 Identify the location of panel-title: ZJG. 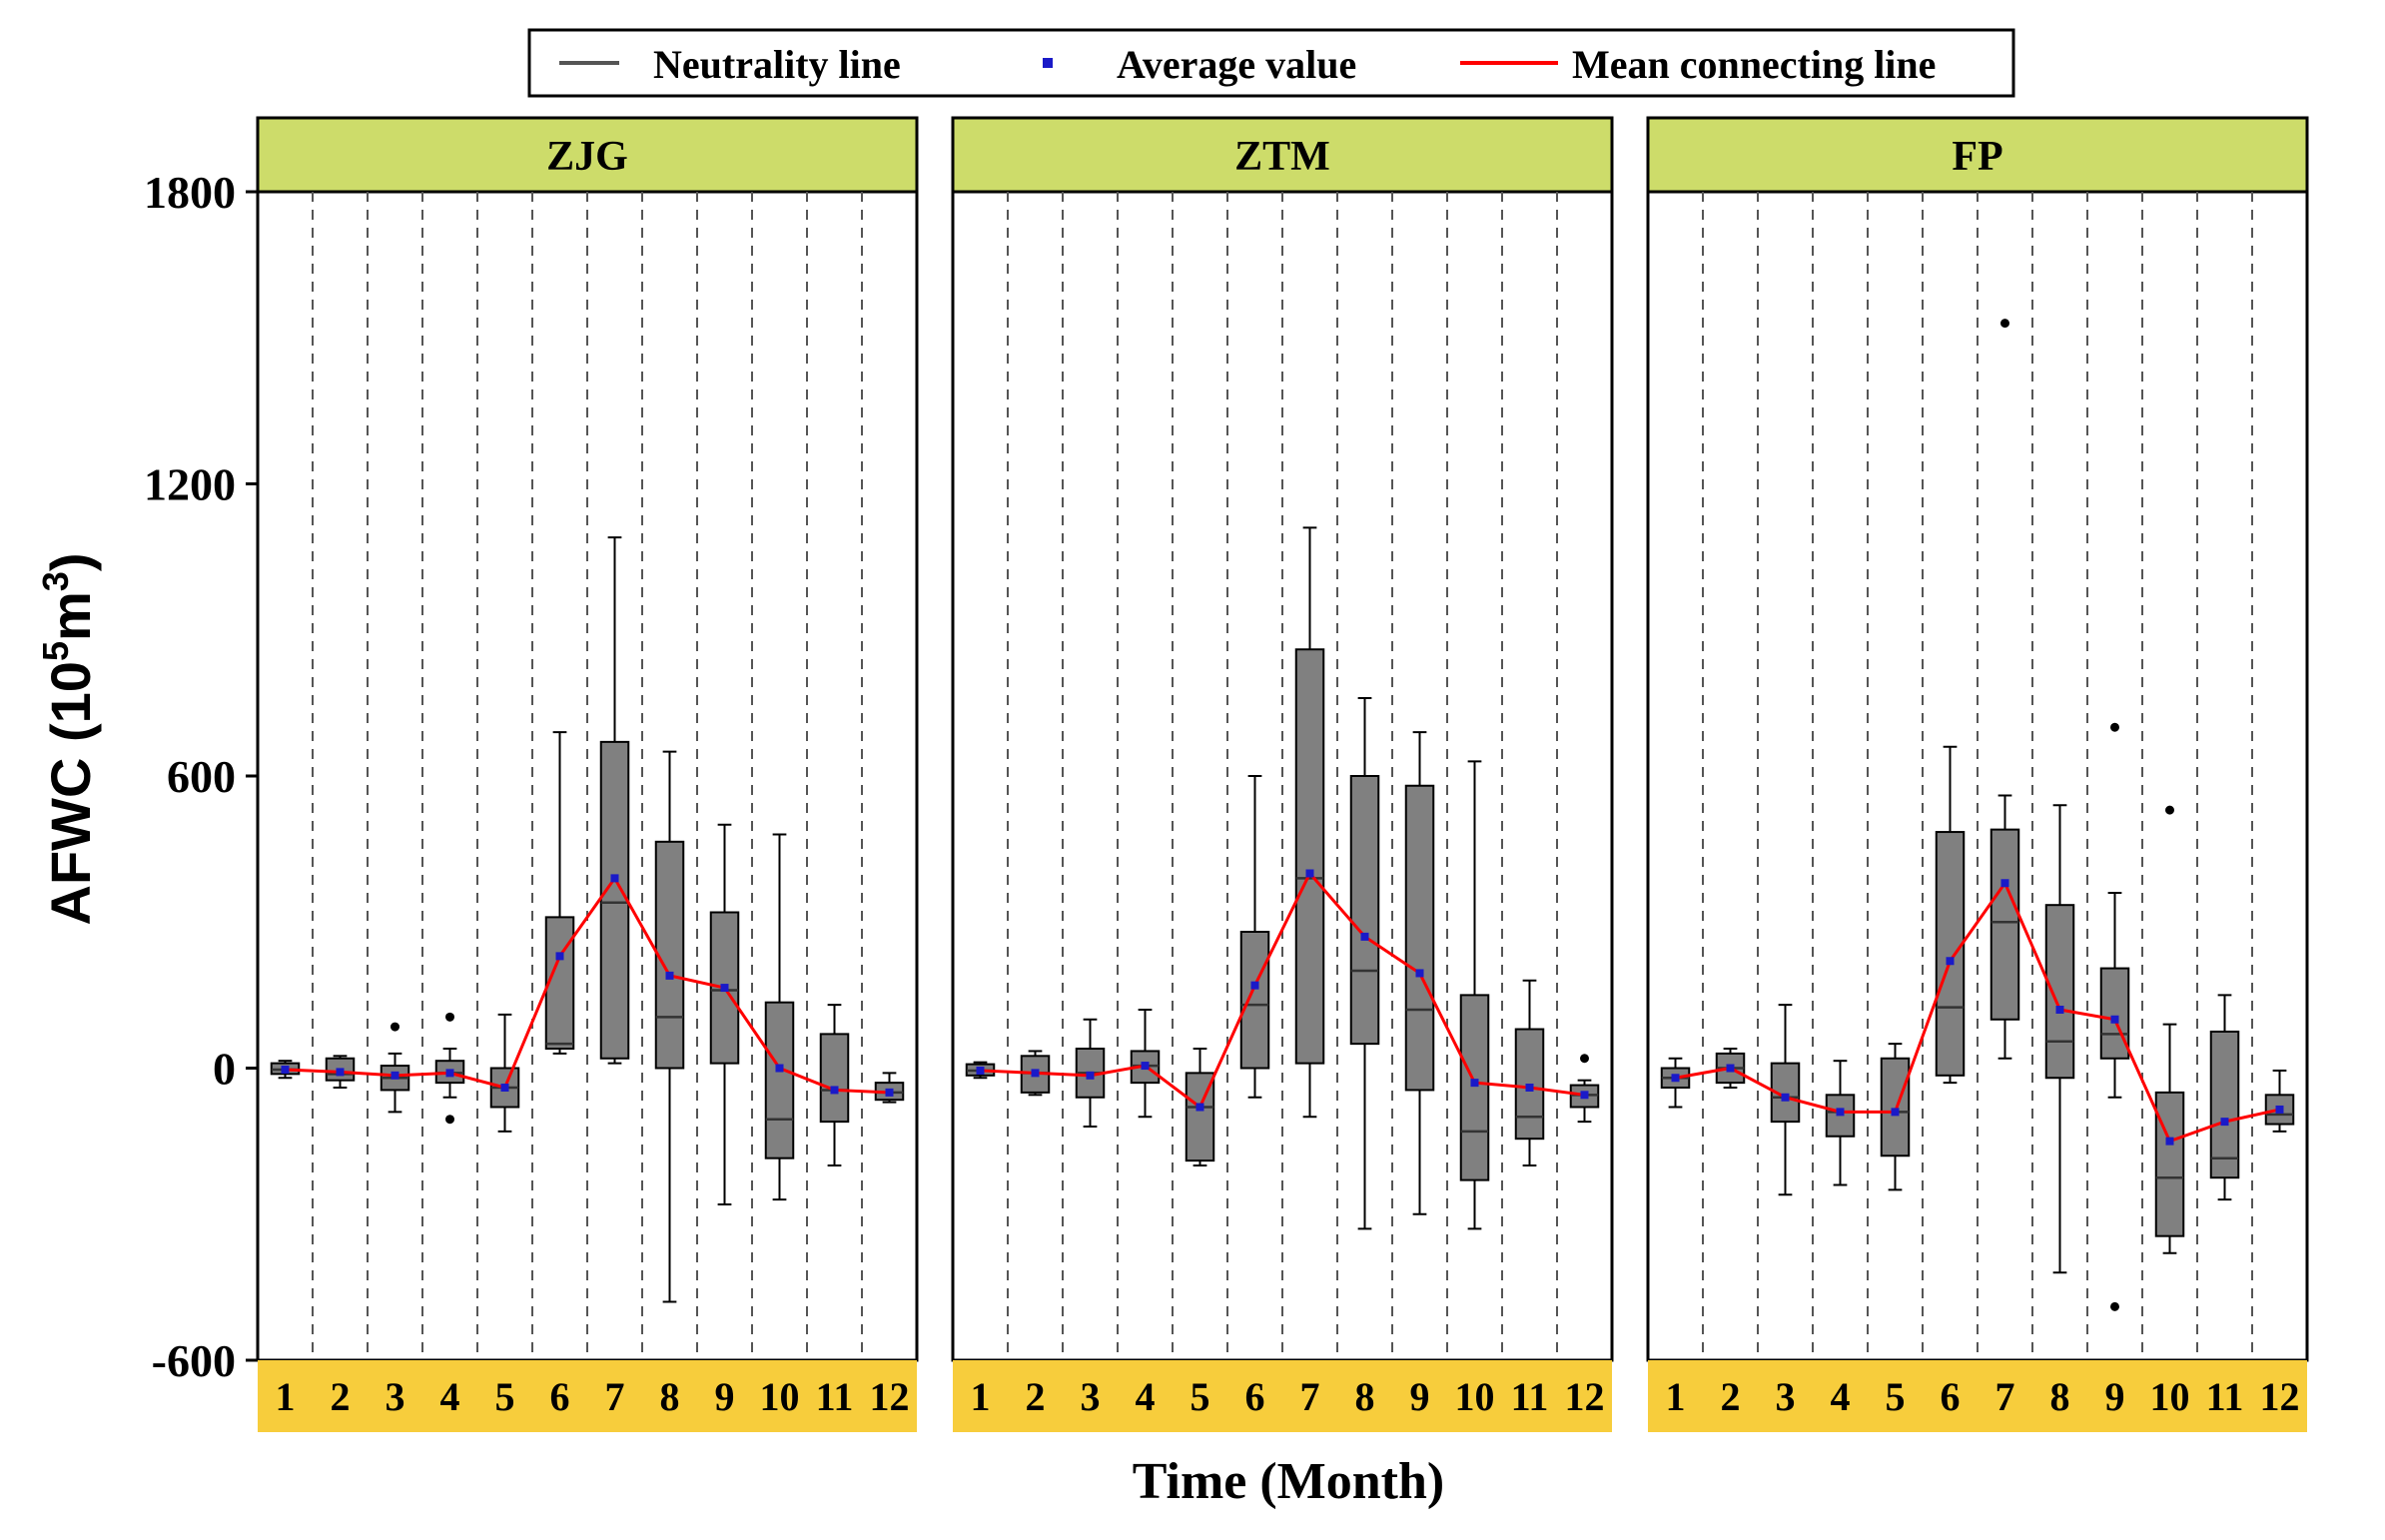
(587, 157).